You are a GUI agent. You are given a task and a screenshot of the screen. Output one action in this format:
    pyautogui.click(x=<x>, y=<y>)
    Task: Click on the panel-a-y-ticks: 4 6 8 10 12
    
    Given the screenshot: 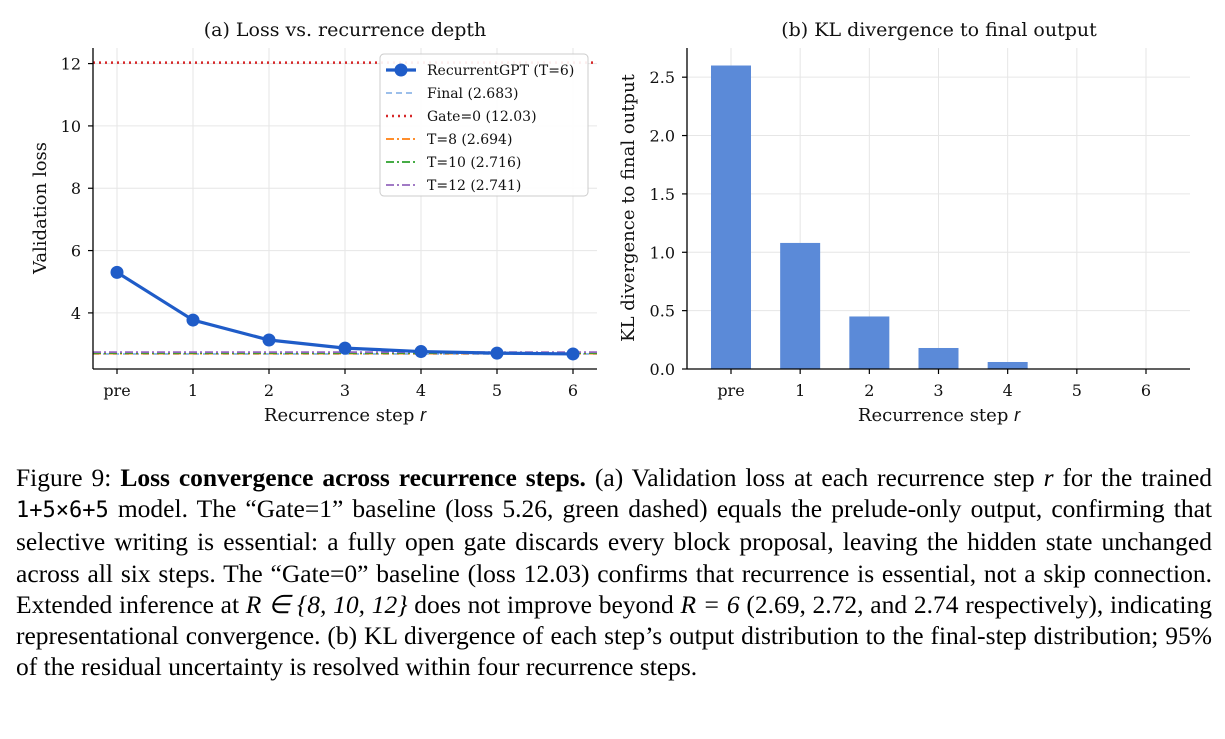 What is the action you would take?
    pyautogui.click(x=77, y=189)
    